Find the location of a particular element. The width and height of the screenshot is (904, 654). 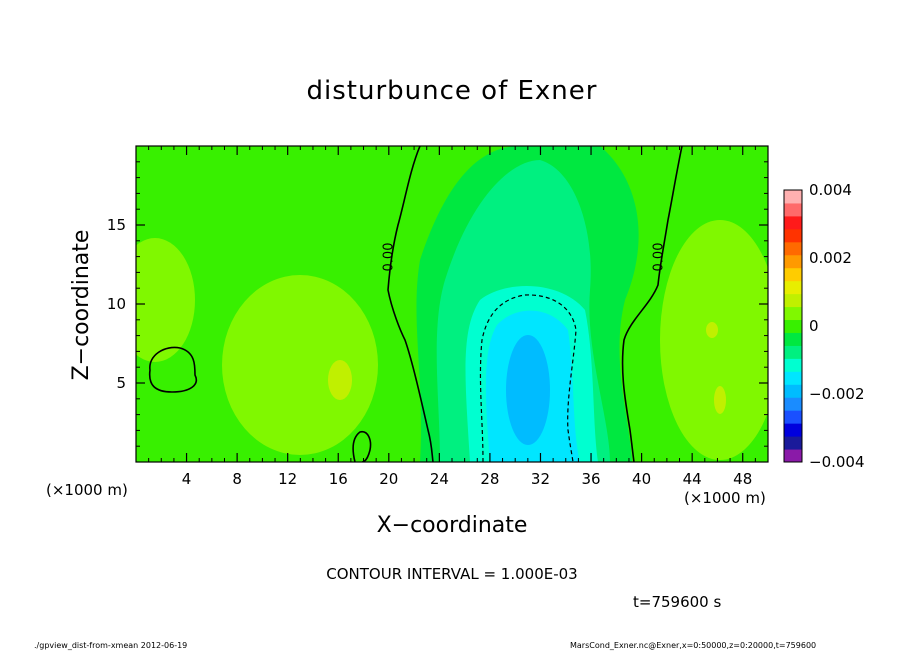

x-tick-label: 44 is located at coordinates (692, 479).